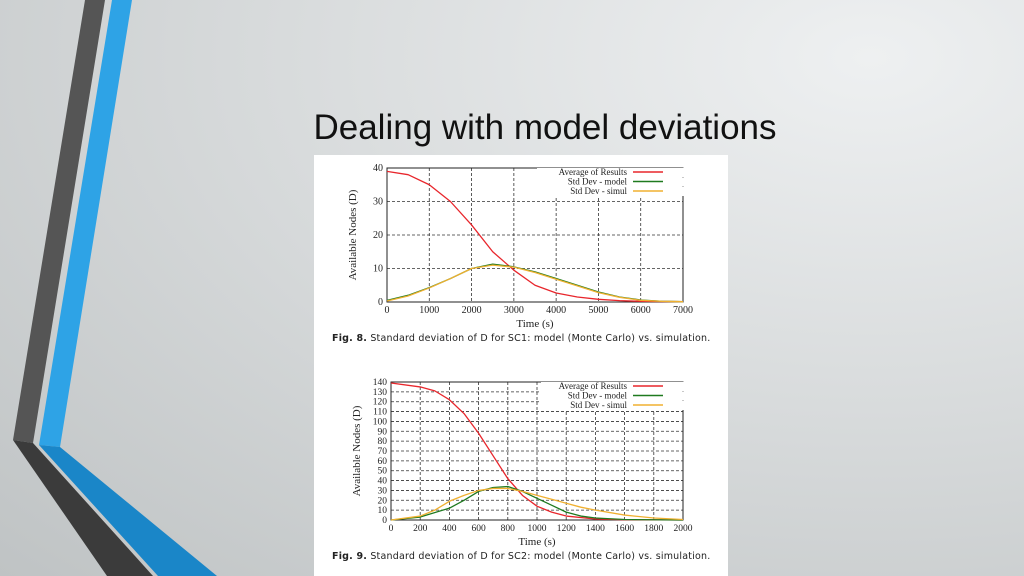  Describe the element at coordinates (566, 529) in the screenshot. I see `x-tick-label: 1200` at that location.